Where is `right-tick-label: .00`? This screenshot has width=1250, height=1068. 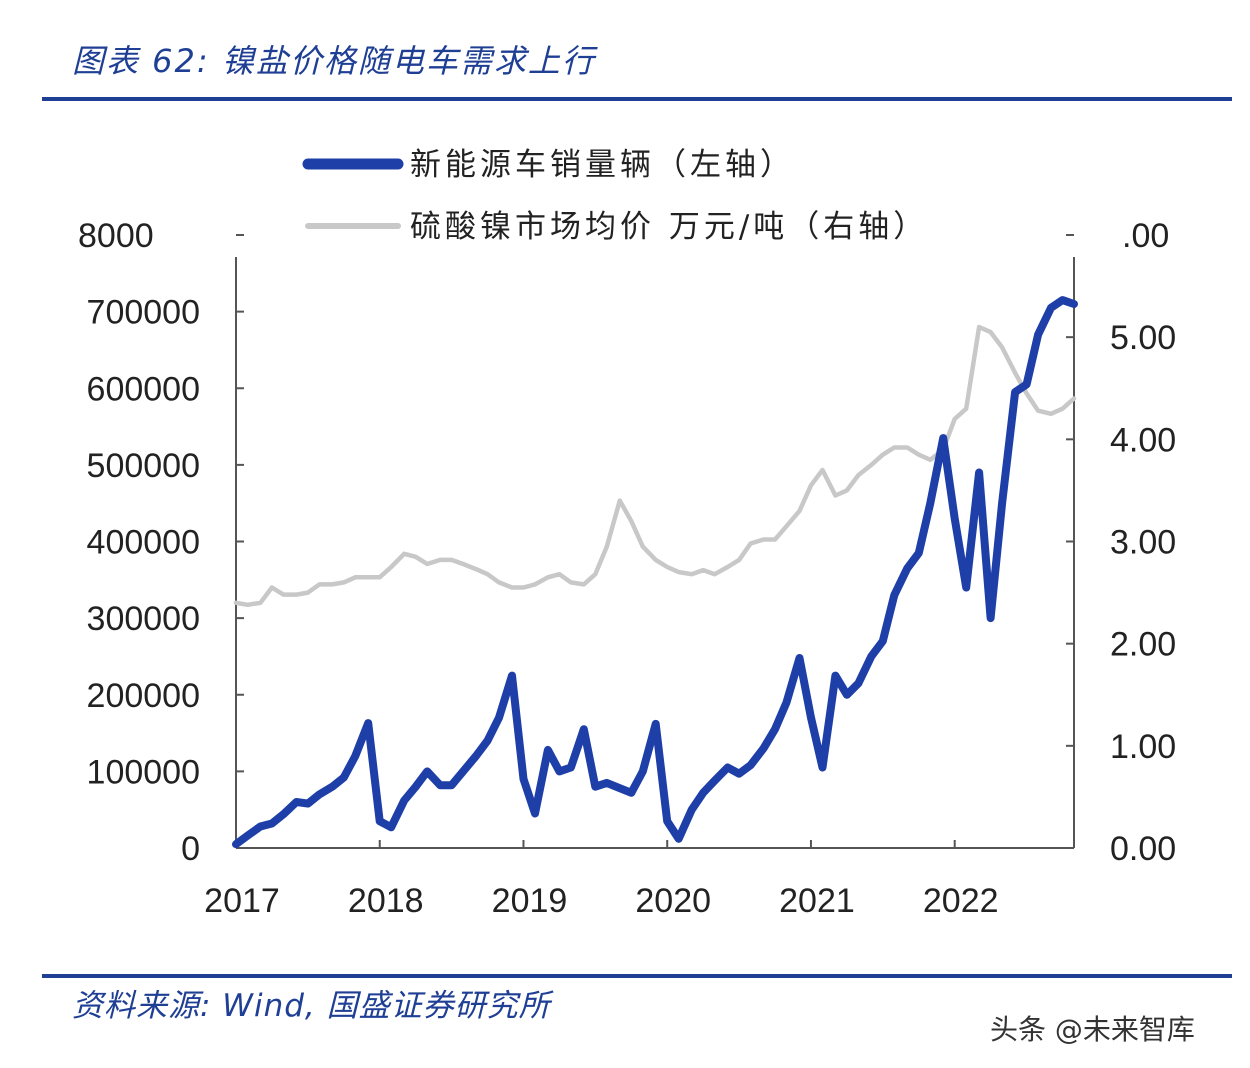
right-tick-label: .00 is located at coordinates (1145, 236).